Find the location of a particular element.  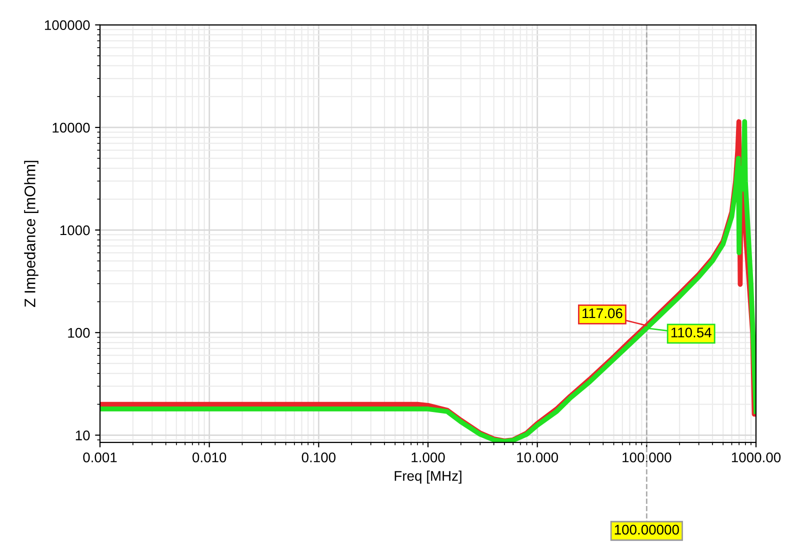

y-tick-label: 1000 is located at coordinates (75, 230).